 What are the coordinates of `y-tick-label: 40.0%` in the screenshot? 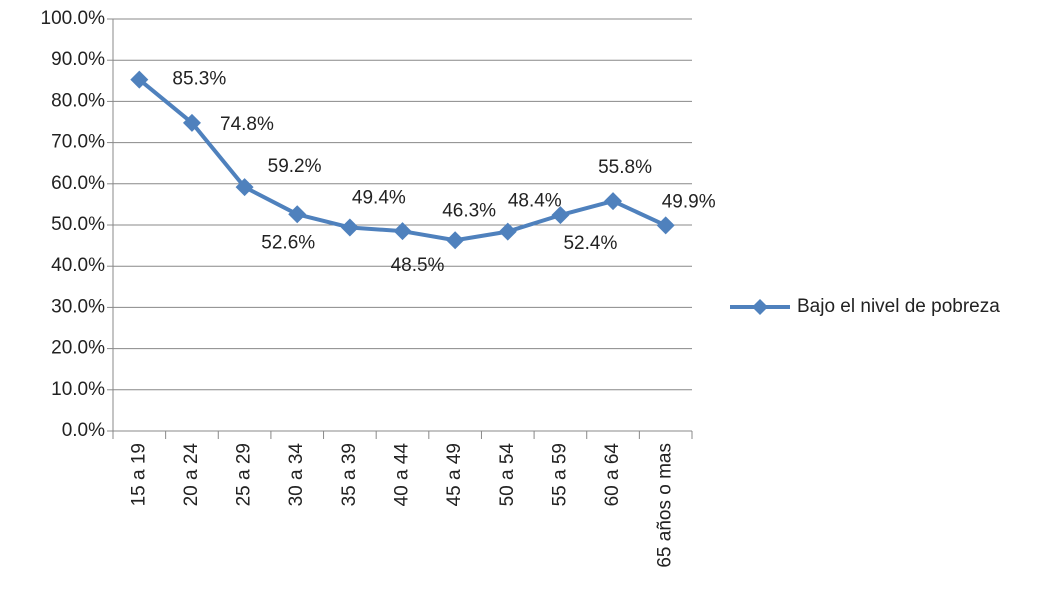 It's located at (78, 265).